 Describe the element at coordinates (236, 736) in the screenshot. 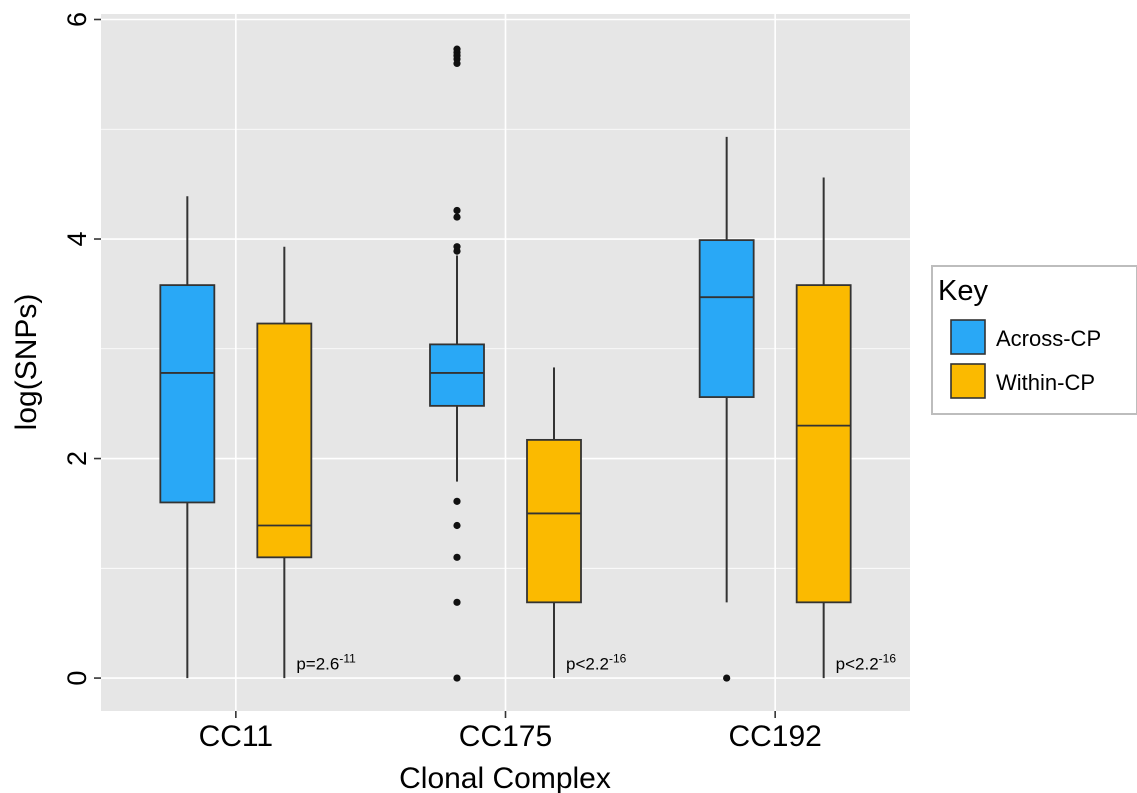

I see `x-tick-label: CC11` at that location.